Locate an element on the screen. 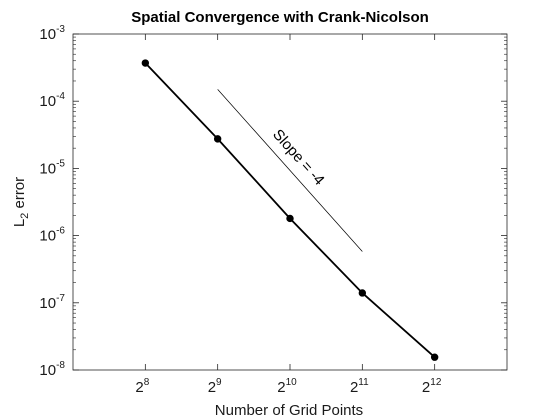  x-tick-label: 28 is located at coordinates (142, 386).